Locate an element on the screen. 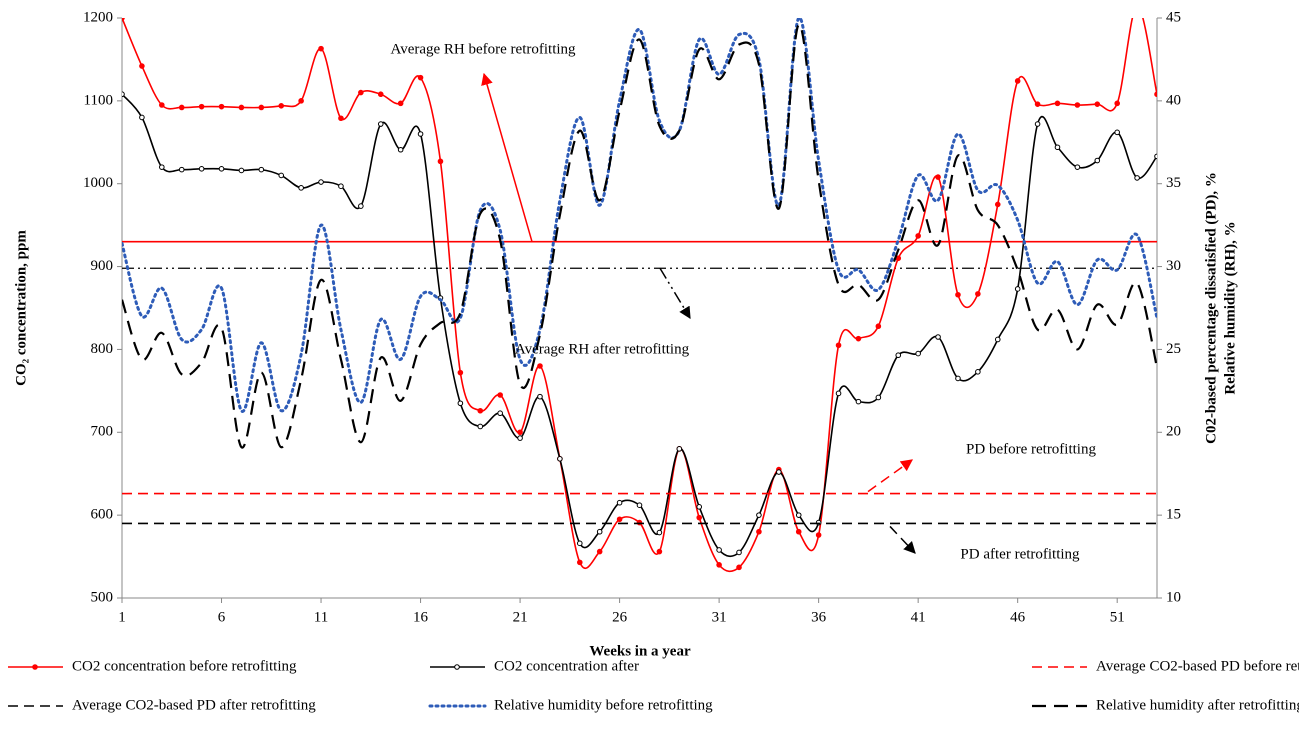 Image resolution: width=1299 pixels, height=746 pixels. x-tick-label: 51 is located at coordinates (1117, 617).